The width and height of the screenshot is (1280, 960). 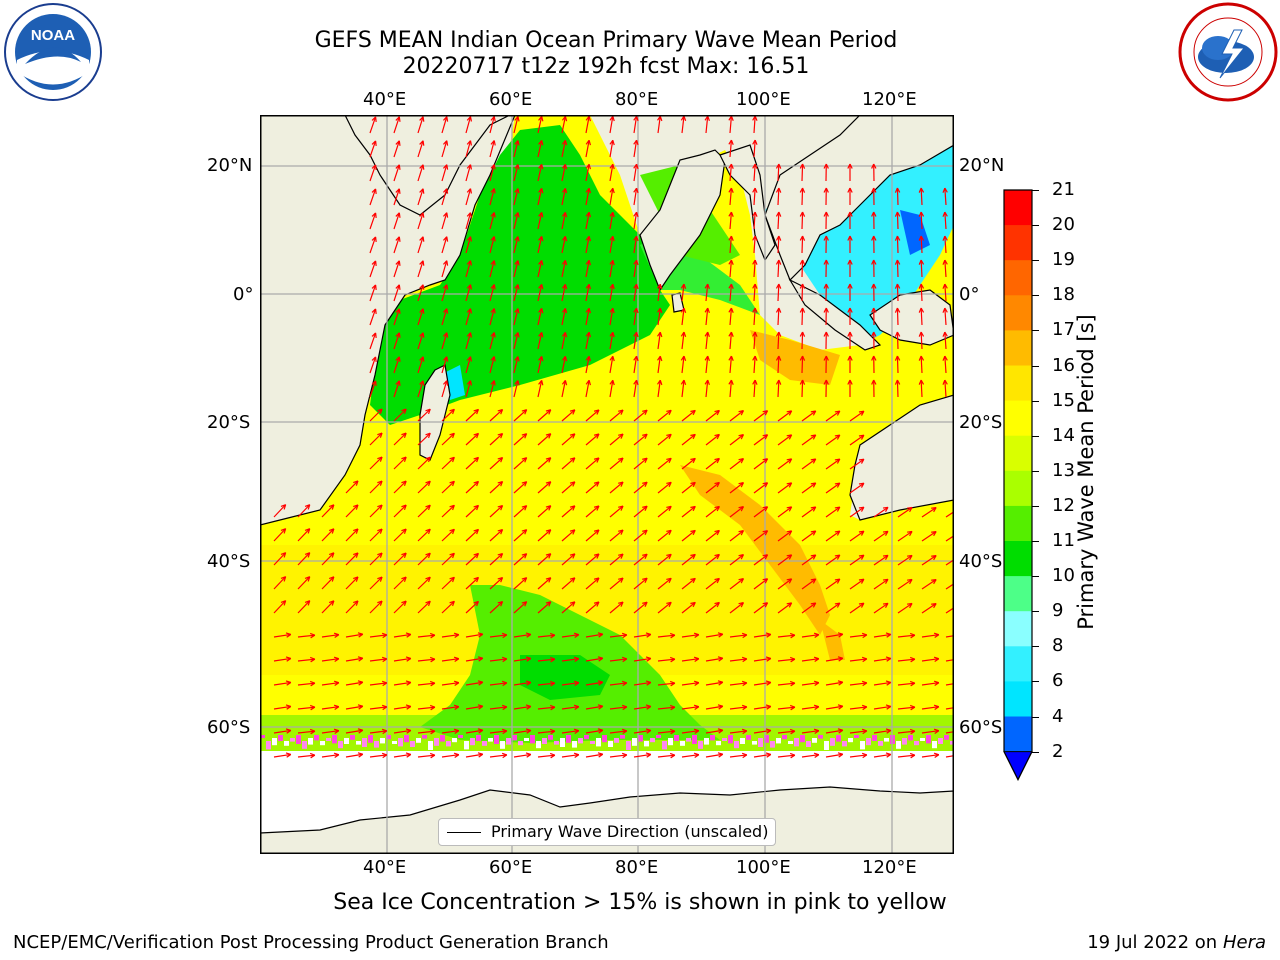 I want to click on lon-tick-bottom-100e: 100°E, so click(x=763, y=867).